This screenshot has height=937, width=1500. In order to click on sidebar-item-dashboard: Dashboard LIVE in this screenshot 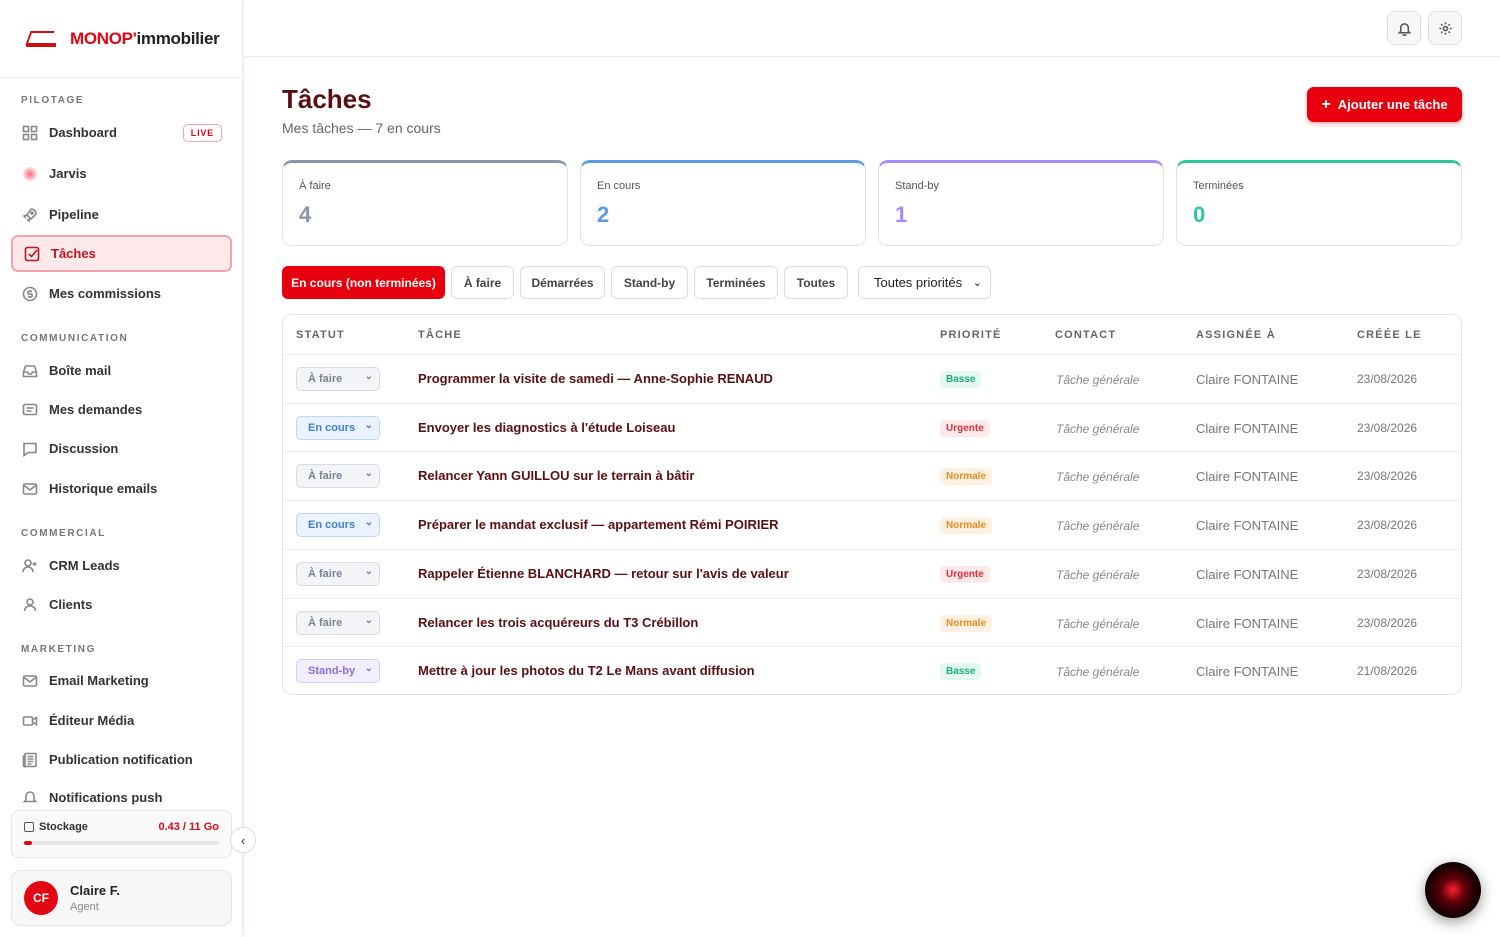, I will do `click(121, 132)`.